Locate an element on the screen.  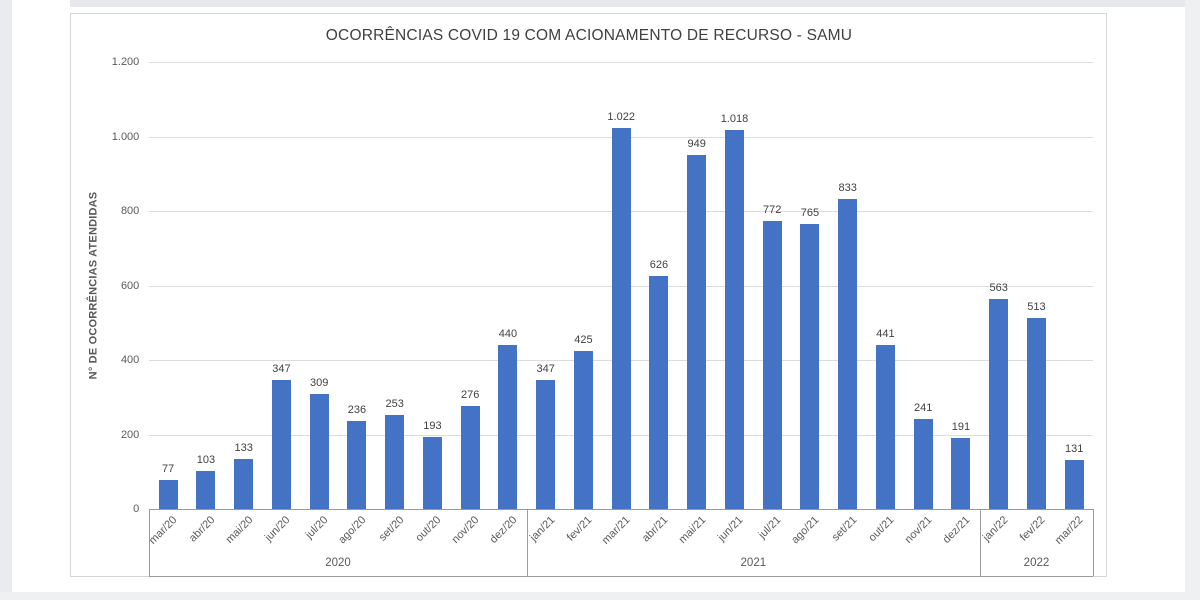
bar-dez/20 is located at coordinates (508, 427).